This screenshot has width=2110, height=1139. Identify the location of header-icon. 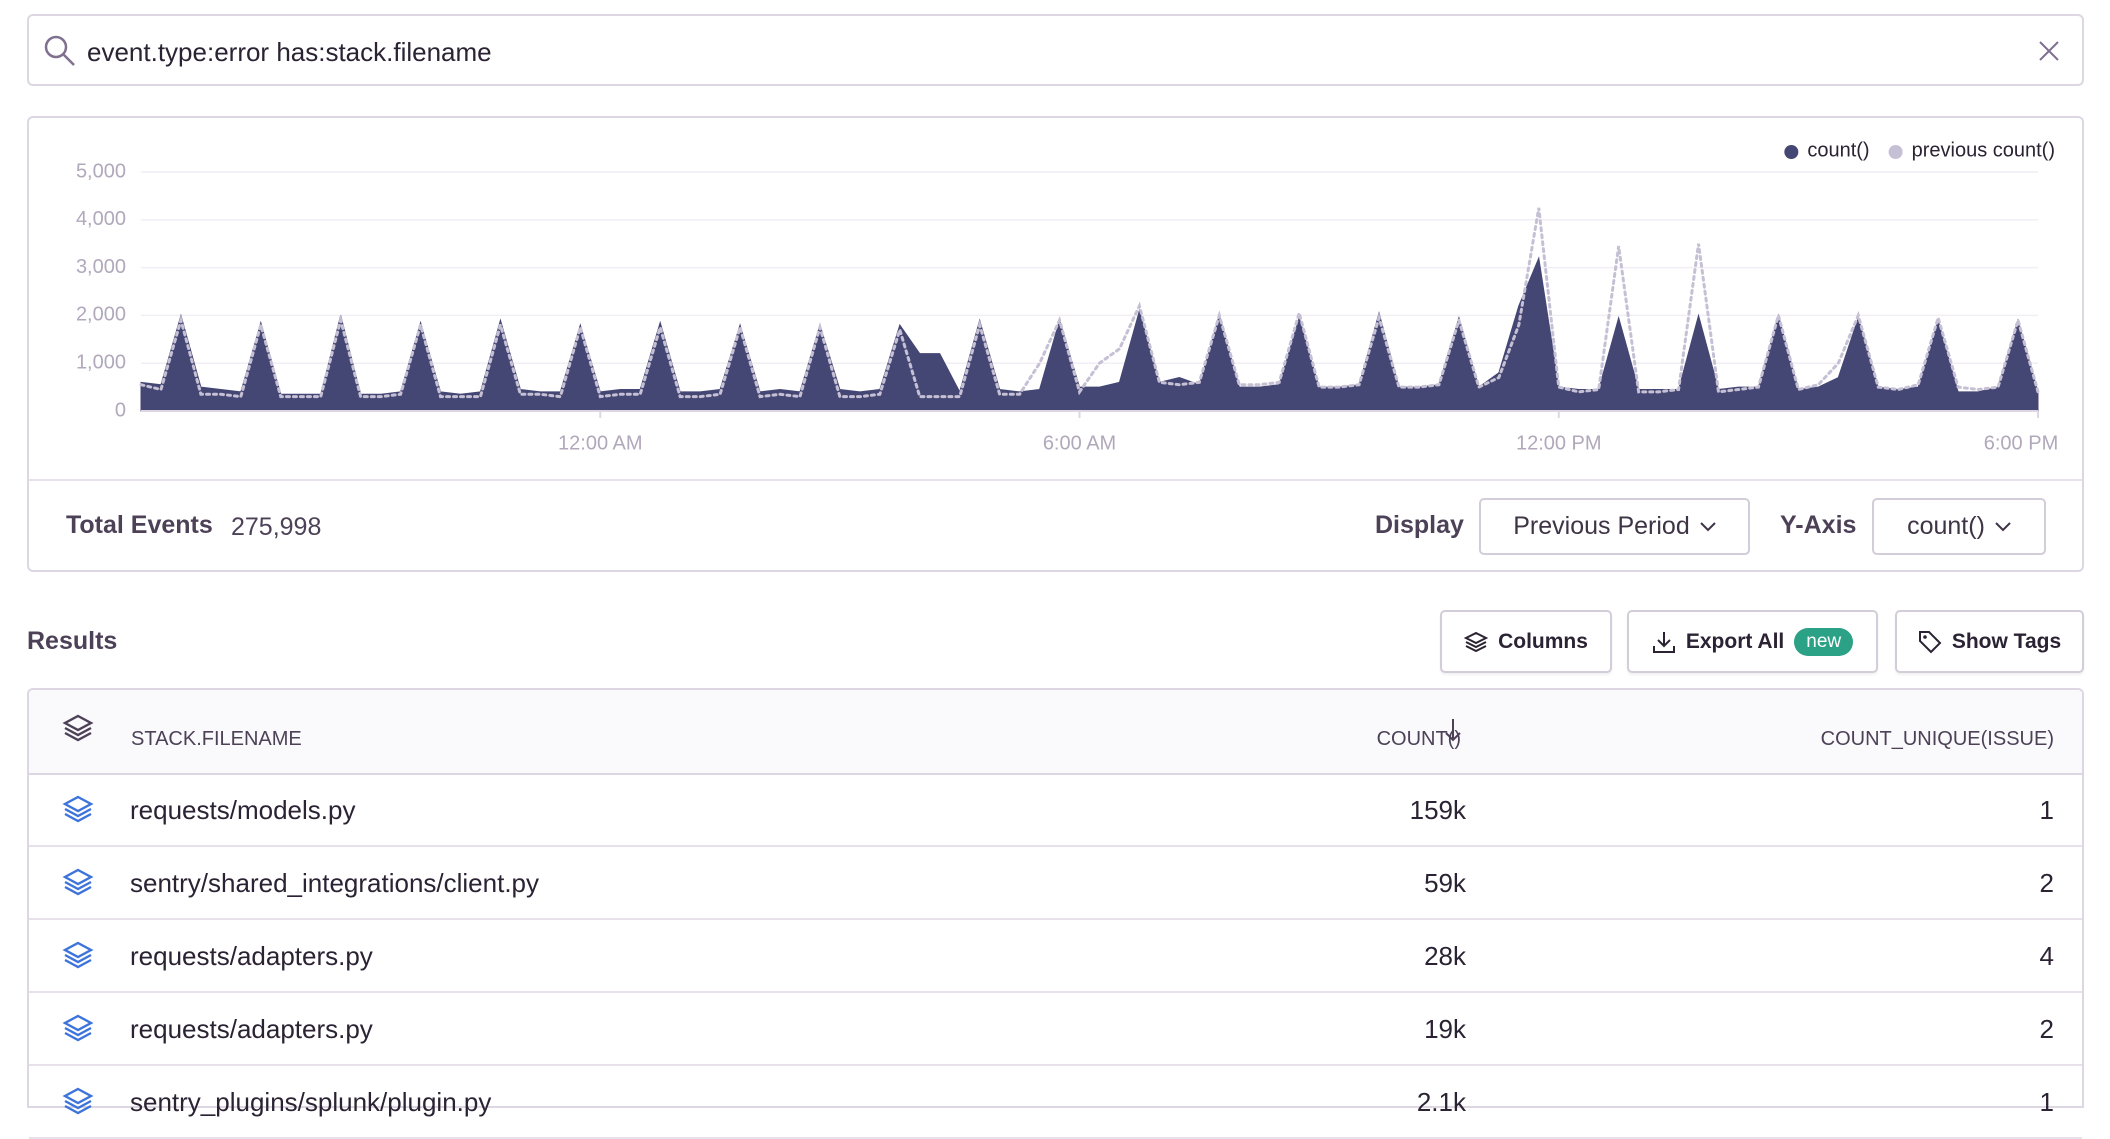
(78, 728).